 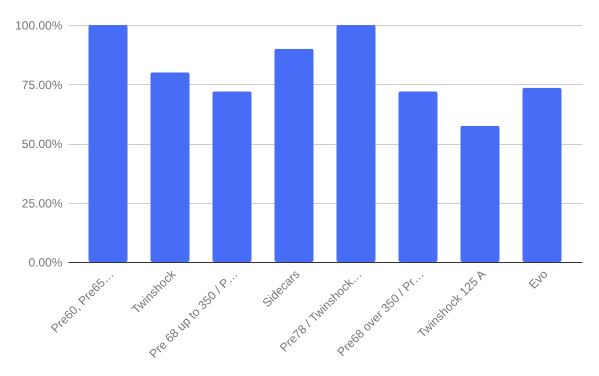 What do you see at coordinates (42, 203) in the screenshot?
I see `y-tick-label: 25.00%` at bounding box center [42, 203].